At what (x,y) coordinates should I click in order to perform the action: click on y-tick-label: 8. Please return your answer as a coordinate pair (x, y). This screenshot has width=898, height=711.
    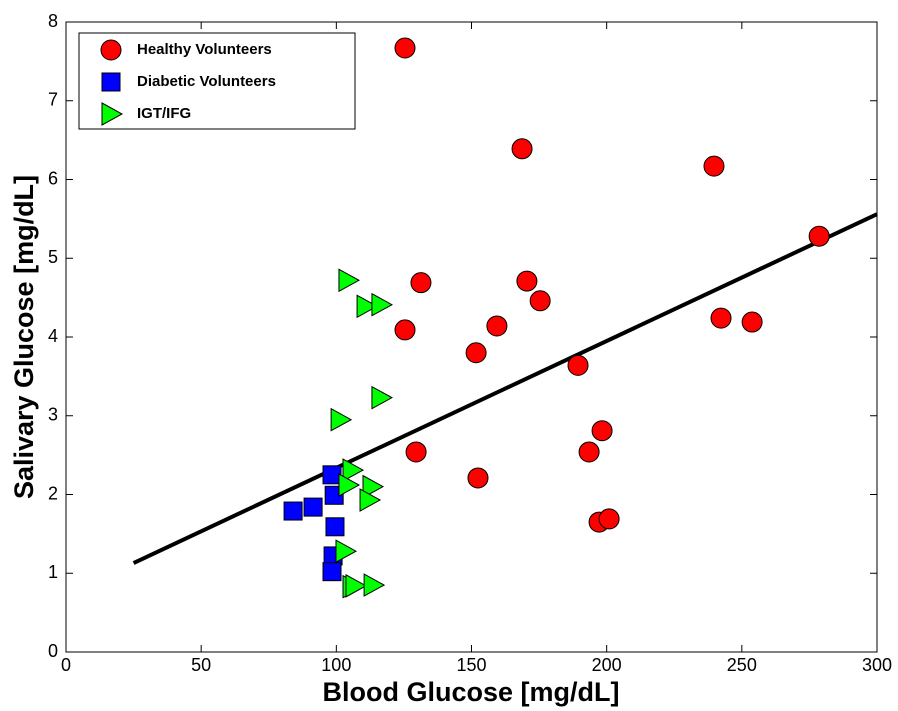
    Looking at the image, I should click on (53, 21).